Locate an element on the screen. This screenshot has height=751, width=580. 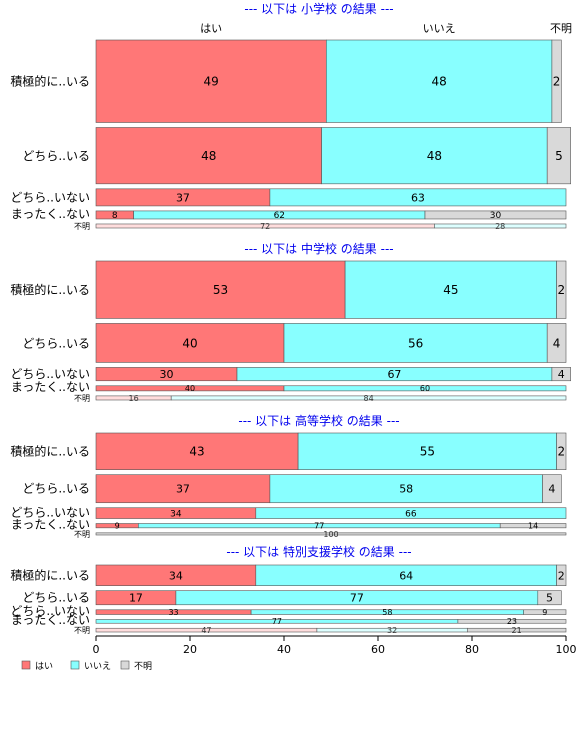
data-label: 60 is located at coordinates (425, 388).